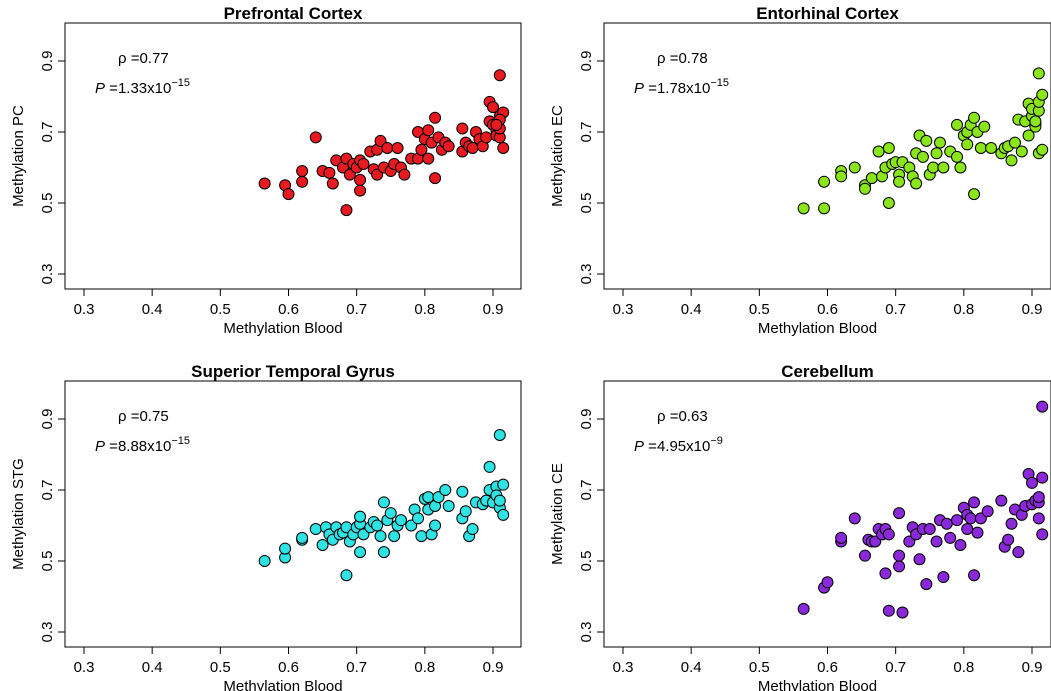 Image resolution: width=1051 pixels, height=691 pixels. I want to click on y-tick-label: 0.3, so click(47, 632).